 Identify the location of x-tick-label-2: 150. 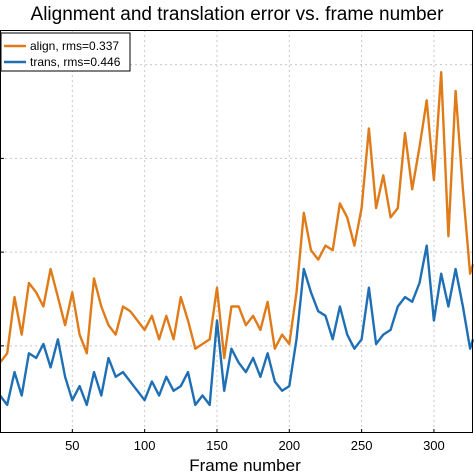
(217, 445).